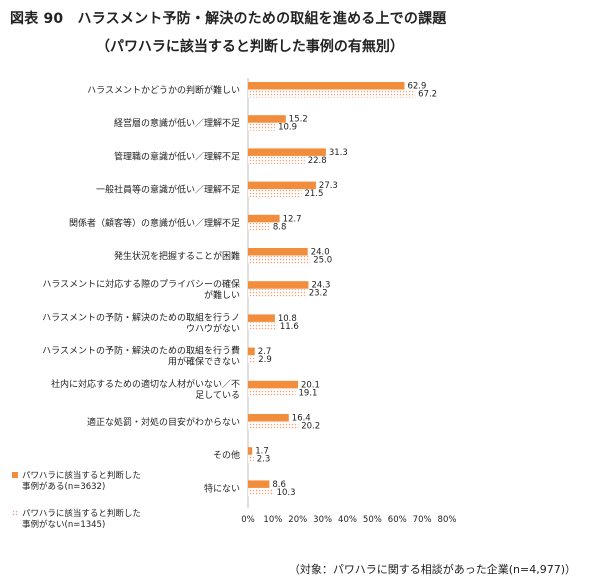 This screenshot has width=590, height=585. Describe the element at coordinates (213, 328) in the screenshot. I see `category-label-7-line-2: ウハウがない` at that location.